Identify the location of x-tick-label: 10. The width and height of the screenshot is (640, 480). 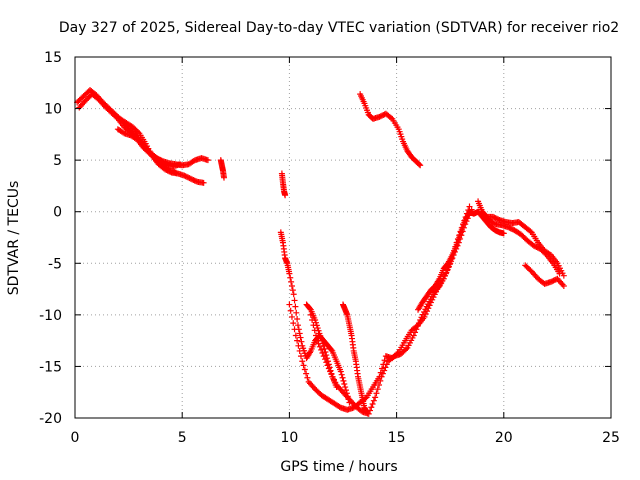
(289, 438).